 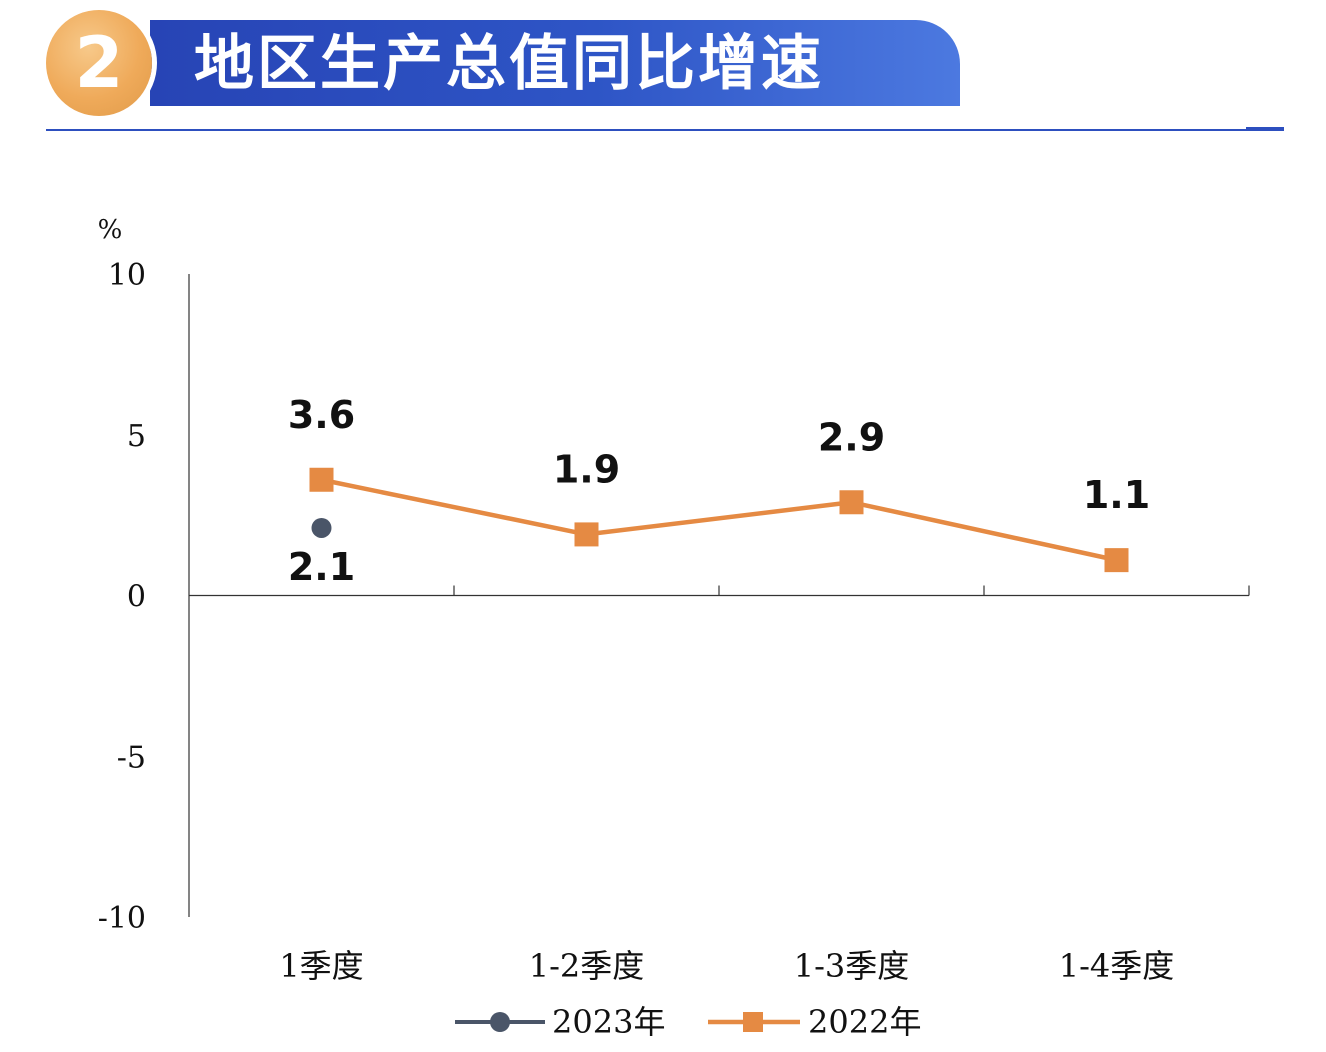 I want to click on x-tick-label: 1-2季度, so click(x=587, y=966).